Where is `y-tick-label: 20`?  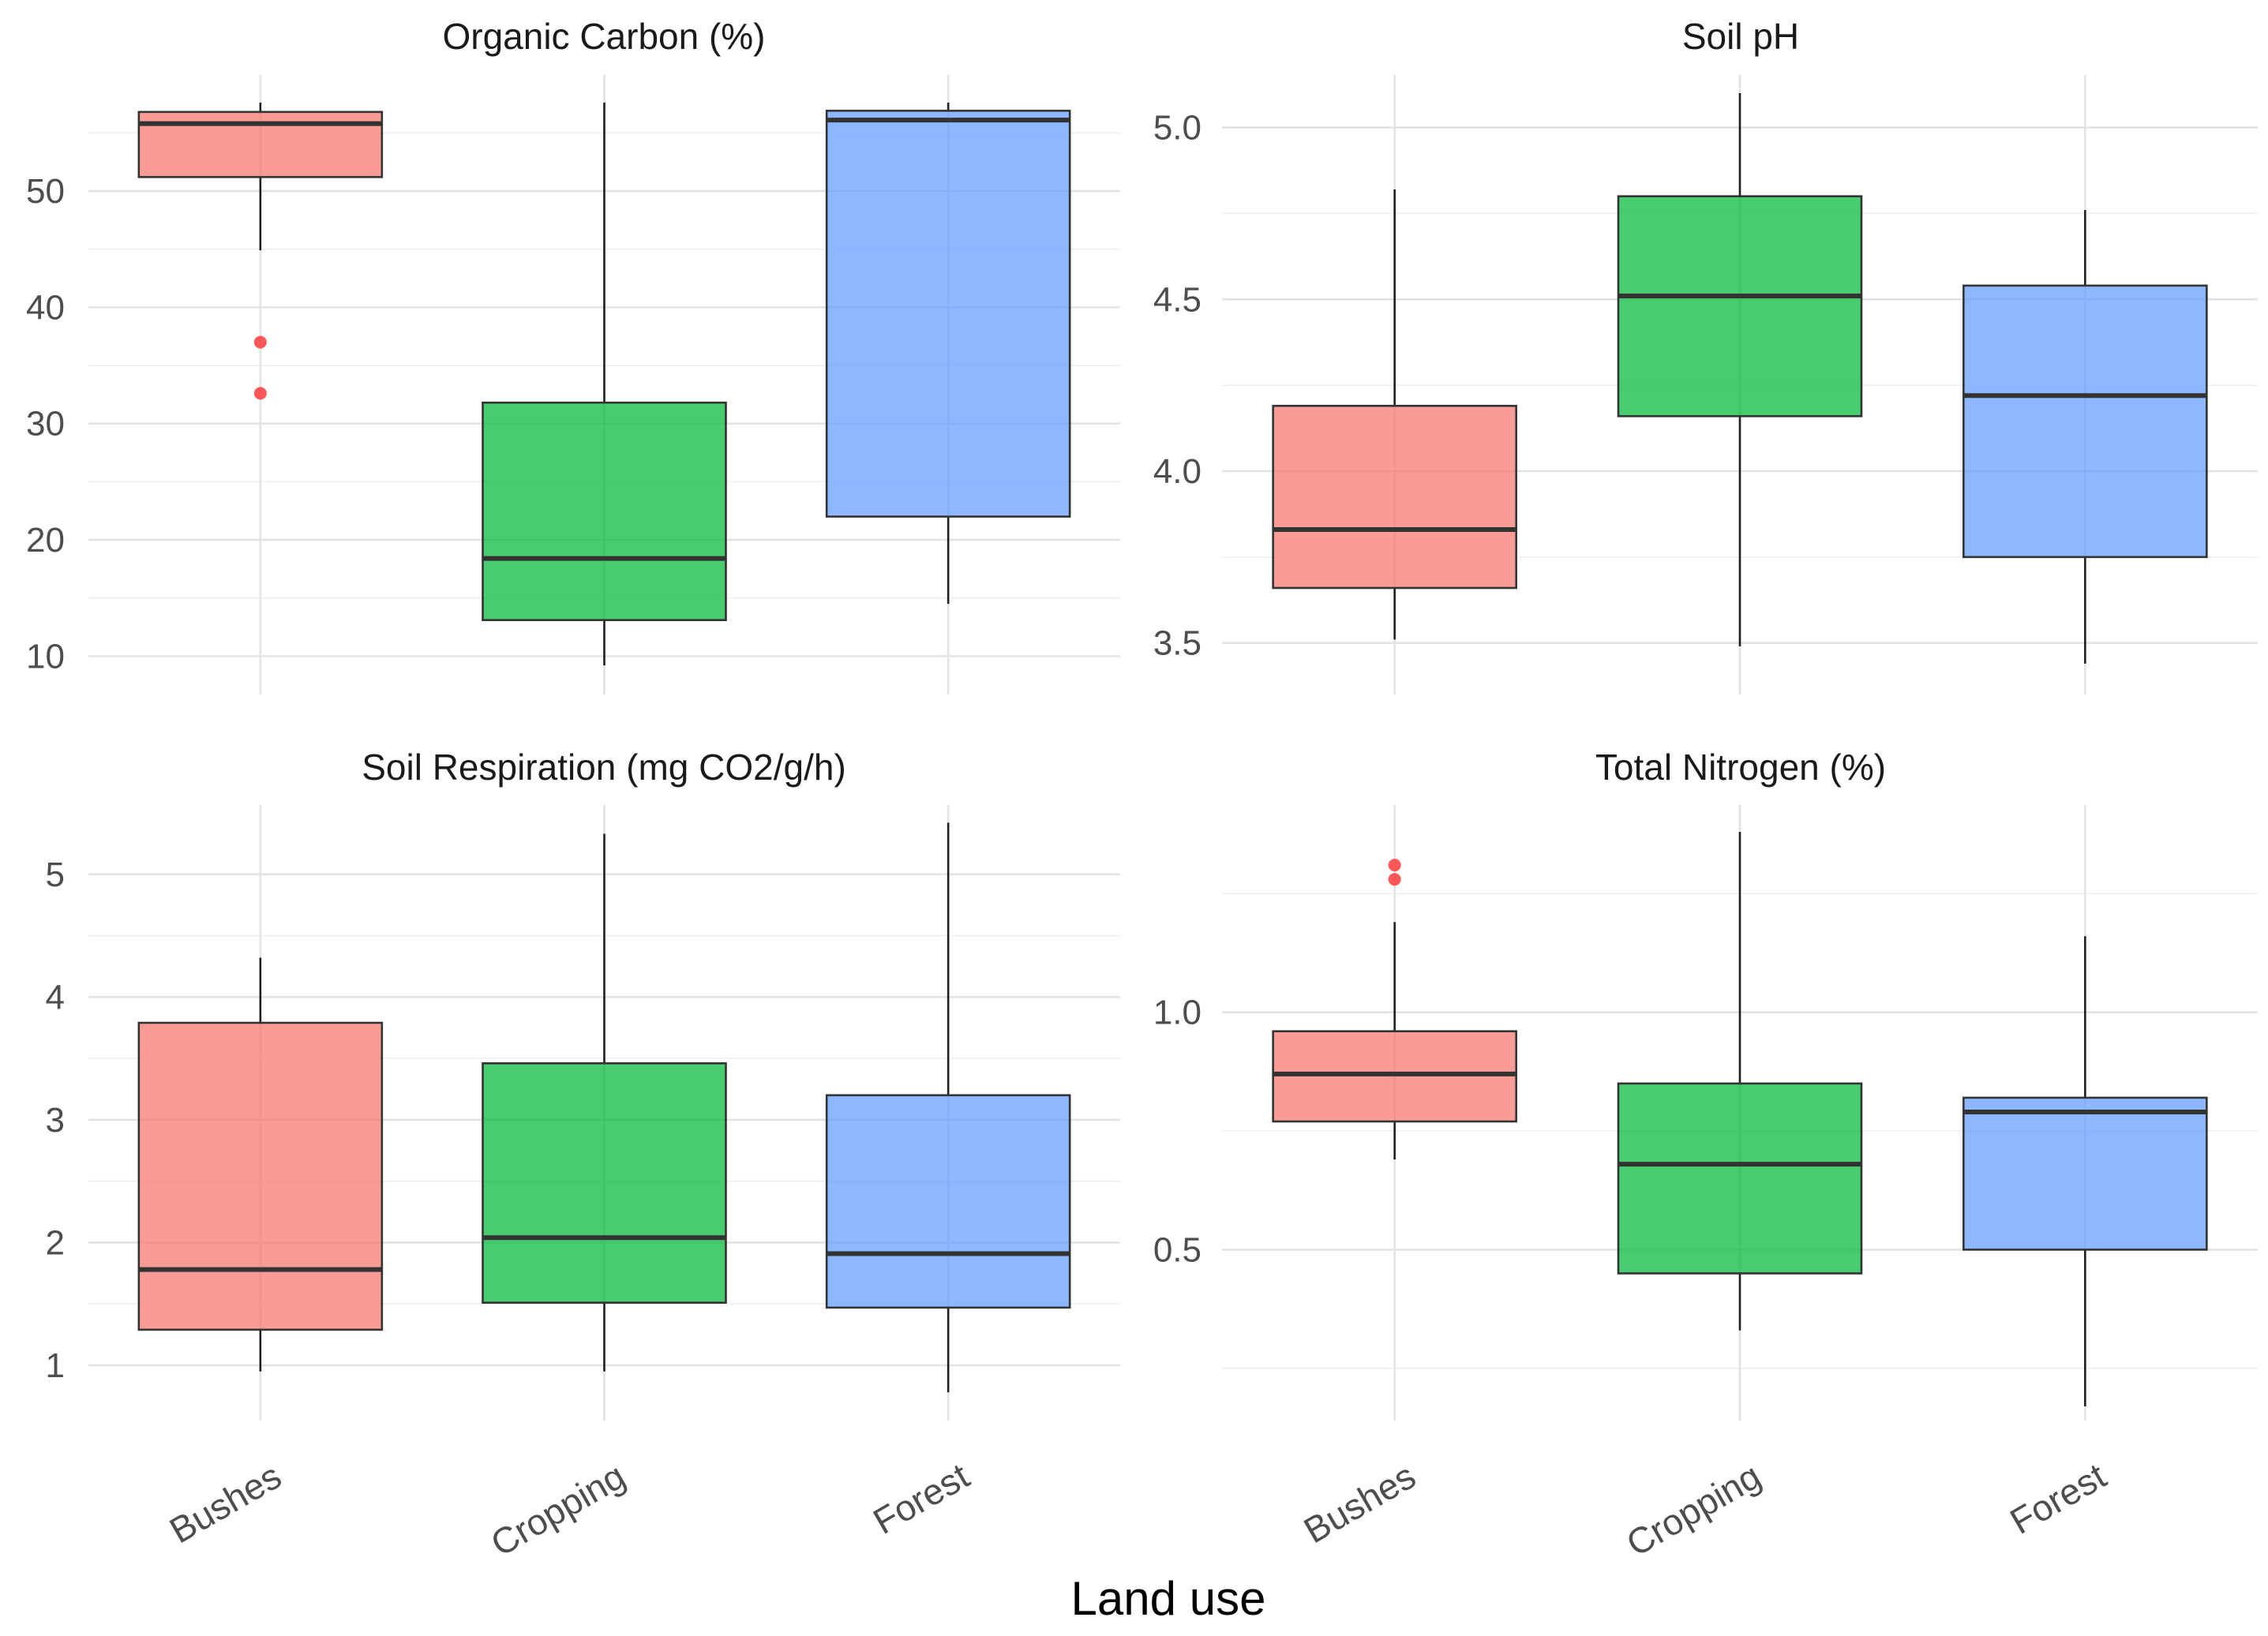
y-tick-label: 20 is located at coordinates (45, 540).